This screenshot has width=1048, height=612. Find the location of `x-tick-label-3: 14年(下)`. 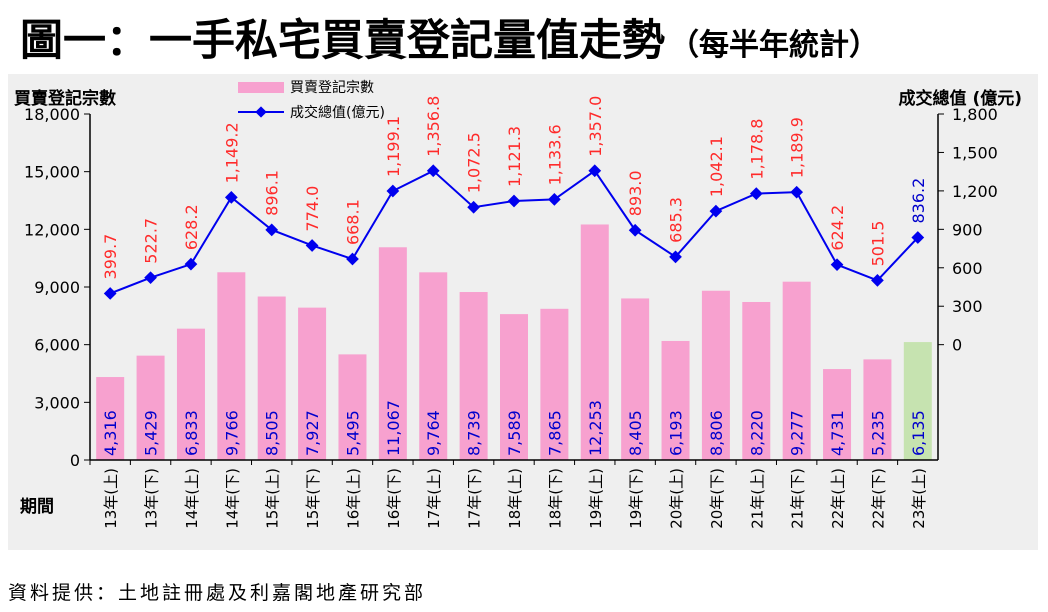

x-tick-label-3: 14年(下) is located at coordinates (232, 498).